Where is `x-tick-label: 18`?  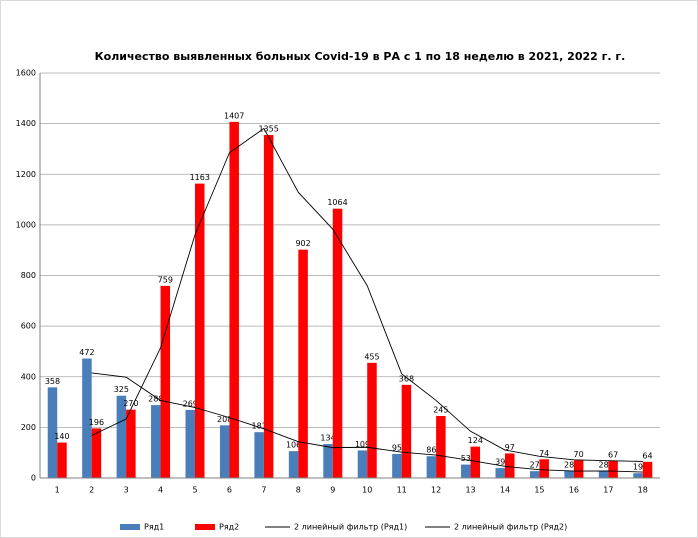 x-tick-label: 18 is located at coordinates (643, 490).